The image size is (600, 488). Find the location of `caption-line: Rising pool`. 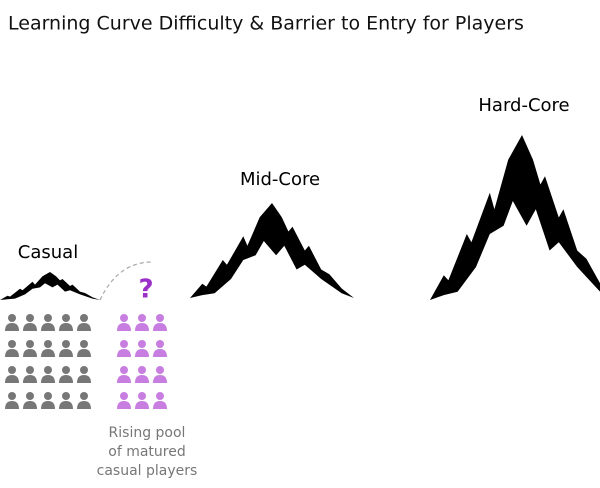

caption-line: Rising pool is located at coordinates (147, 433).